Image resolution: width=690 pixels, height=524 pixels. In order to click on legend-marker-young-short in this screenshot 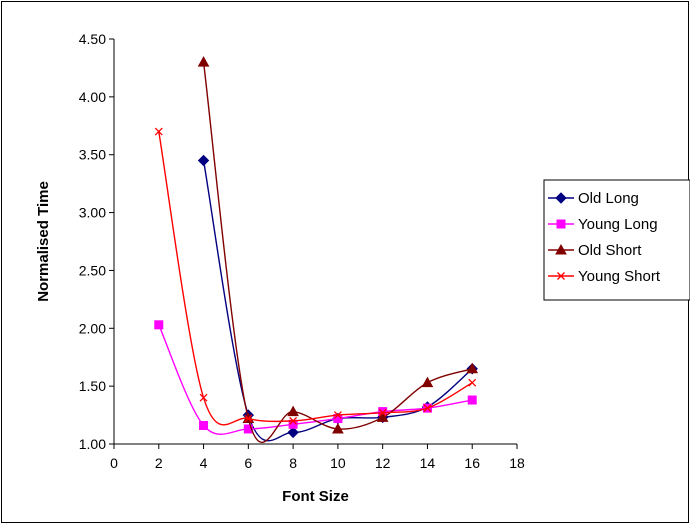, I will do `click(561, 276)`.